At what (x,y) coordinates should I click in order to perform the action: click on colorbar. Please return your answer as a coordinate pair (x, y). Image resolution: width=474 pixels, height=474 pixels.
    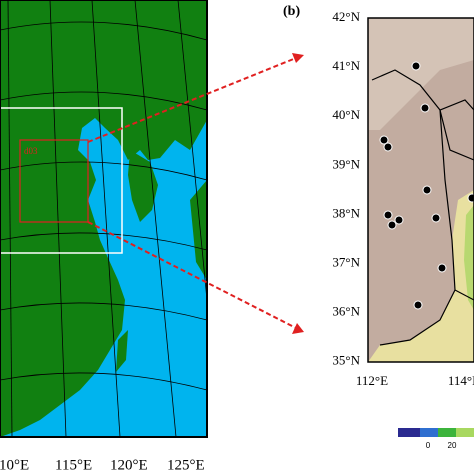
    Looking at the image, I should click on (436, 432).